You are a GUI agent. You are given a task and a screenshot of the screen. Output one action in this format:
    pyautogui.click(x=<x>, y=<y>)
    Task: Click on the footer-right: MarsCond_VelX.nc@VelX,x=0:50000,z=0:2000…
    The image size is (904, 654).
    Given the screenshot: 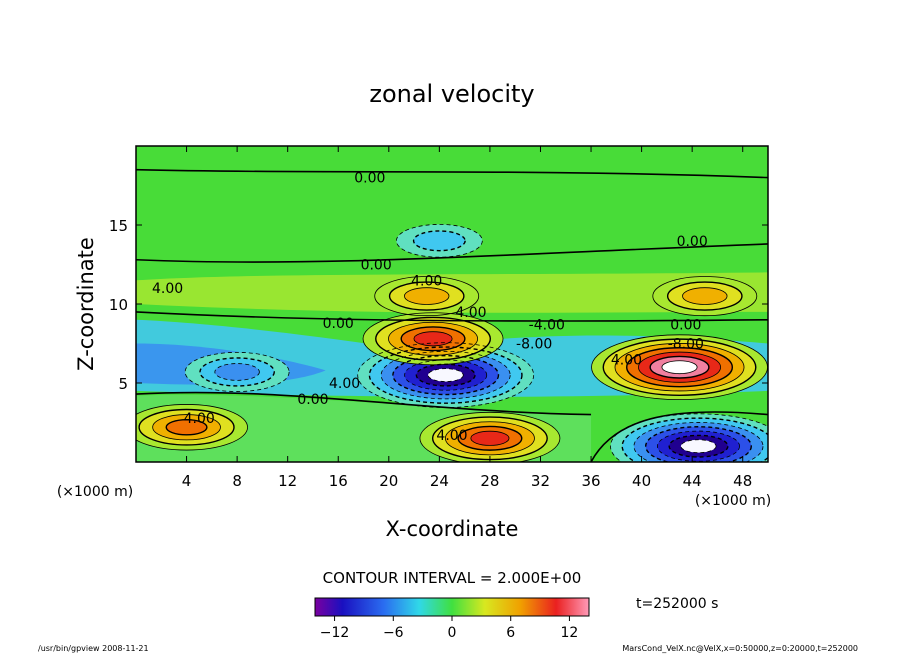 What is the action you would take?
    pyautogui.click(x=740, y=648)
    